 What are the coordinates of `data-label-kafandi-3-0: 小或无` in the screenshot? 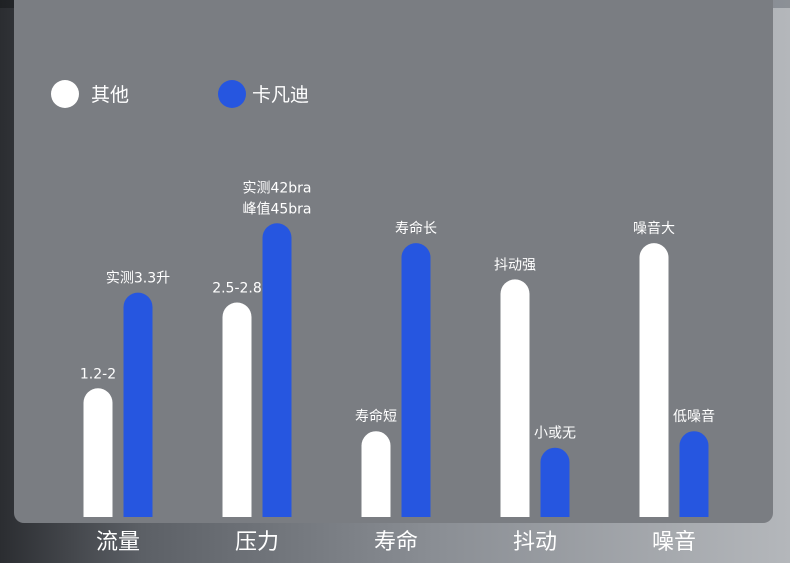 It's located at (555, 434).